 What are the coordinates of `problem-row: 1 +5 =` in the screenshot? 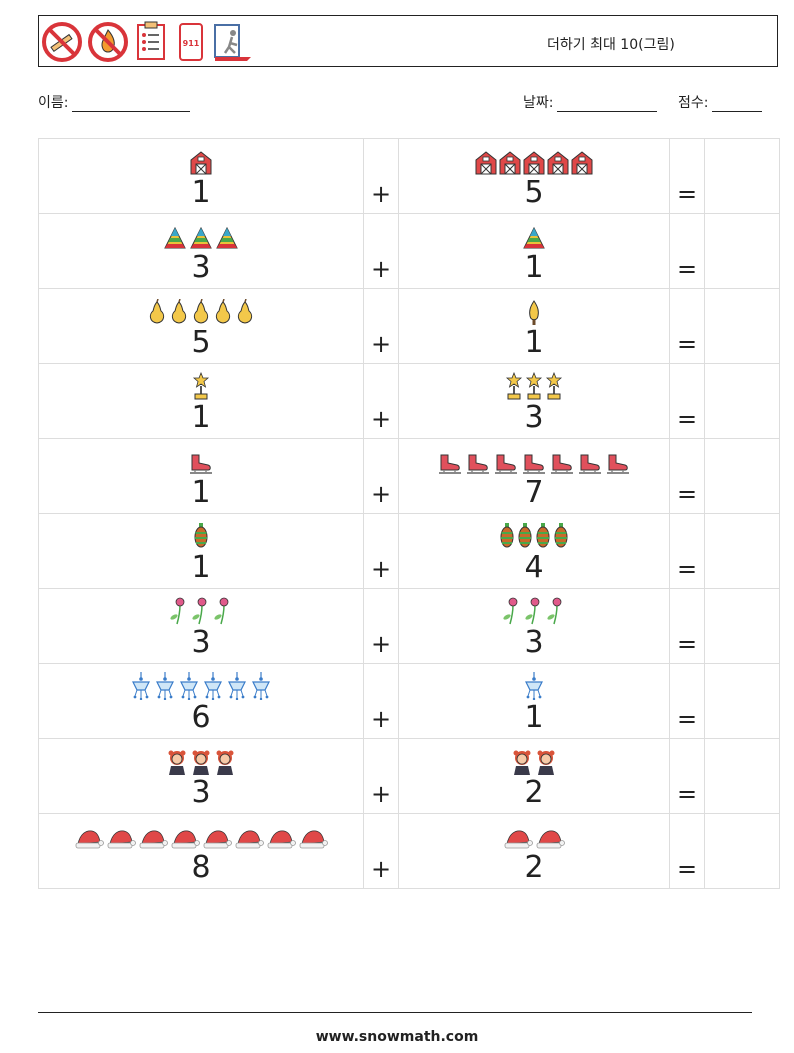 It's located at (409, 176).